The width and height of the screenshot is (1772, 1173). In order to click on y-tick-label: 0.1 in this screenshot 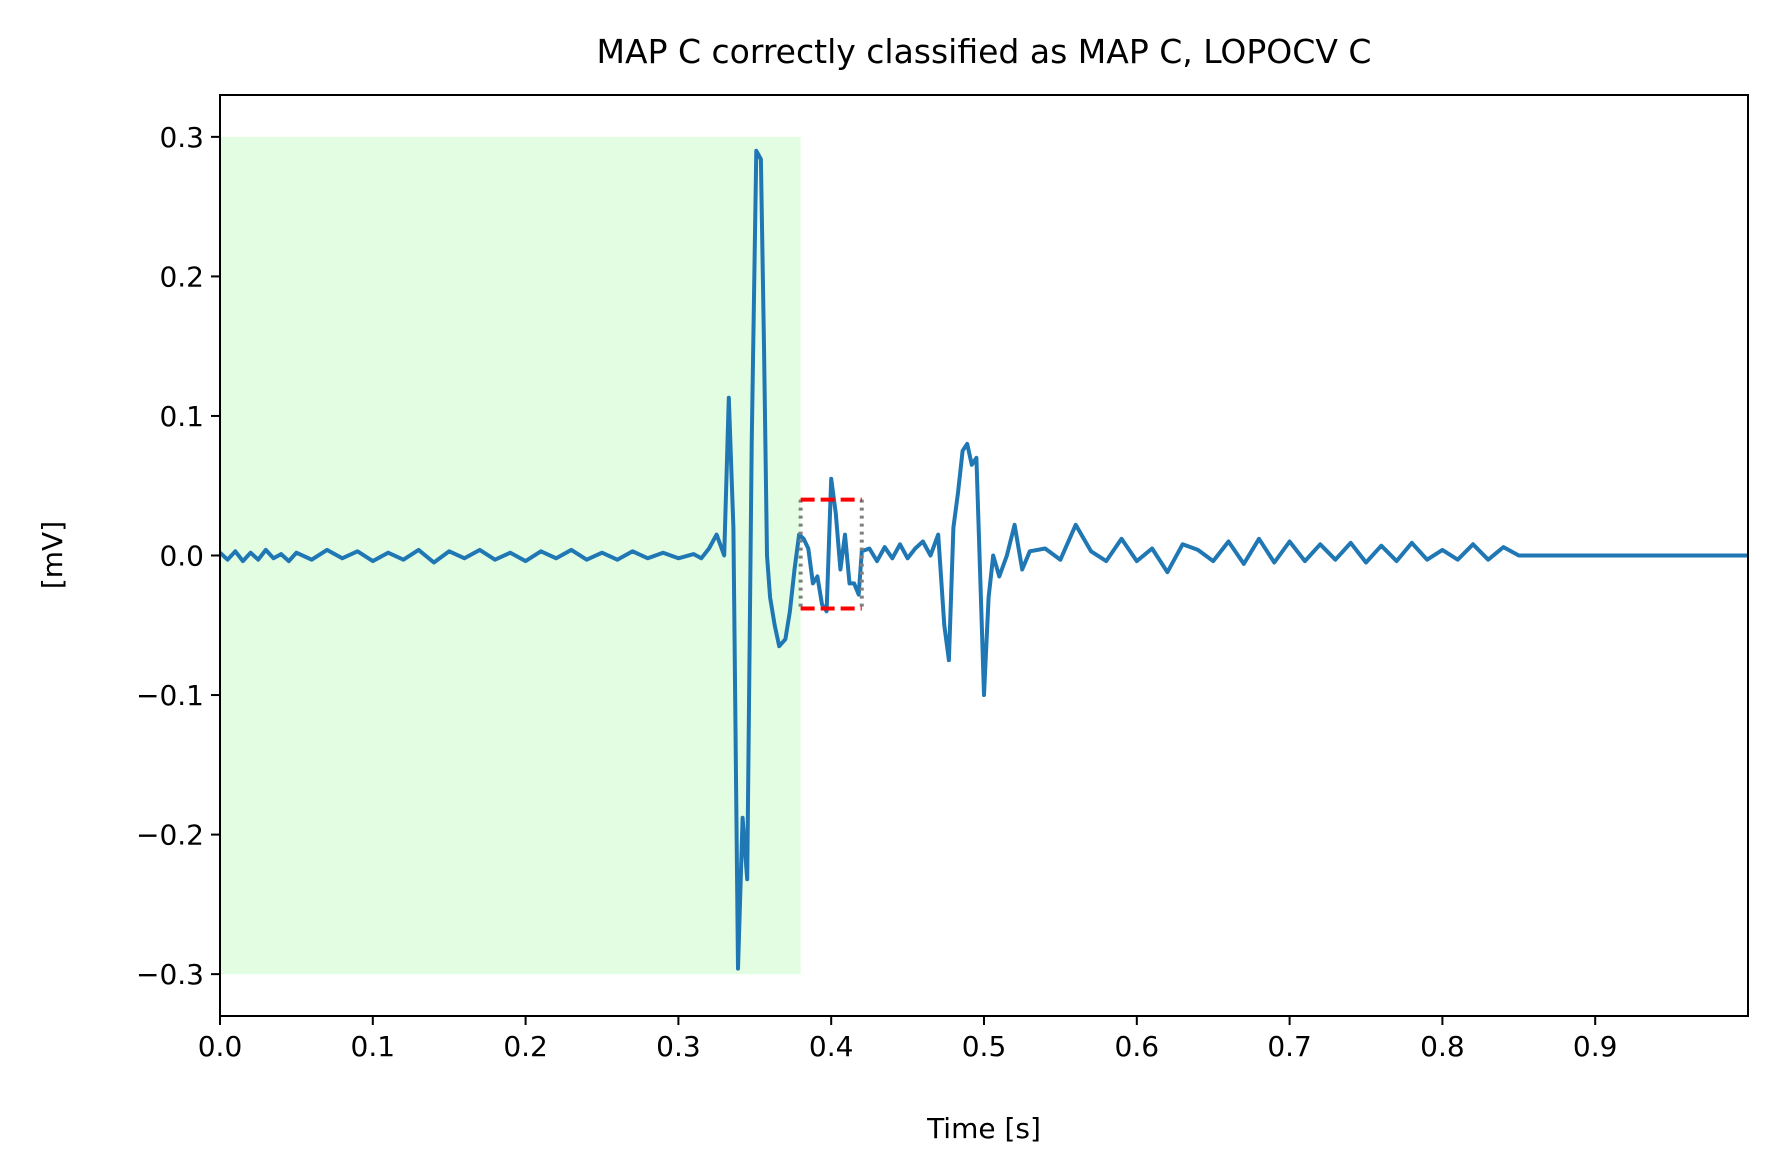, I will do `click(181, 416)`.